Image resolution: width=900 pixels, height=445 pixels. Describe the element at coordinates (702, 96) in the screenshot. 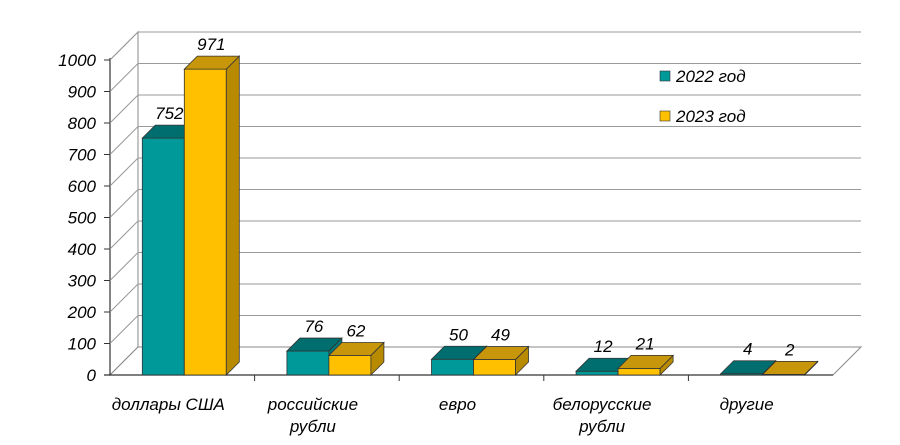

I see `legend: 2022 год 2023 год` at that location.